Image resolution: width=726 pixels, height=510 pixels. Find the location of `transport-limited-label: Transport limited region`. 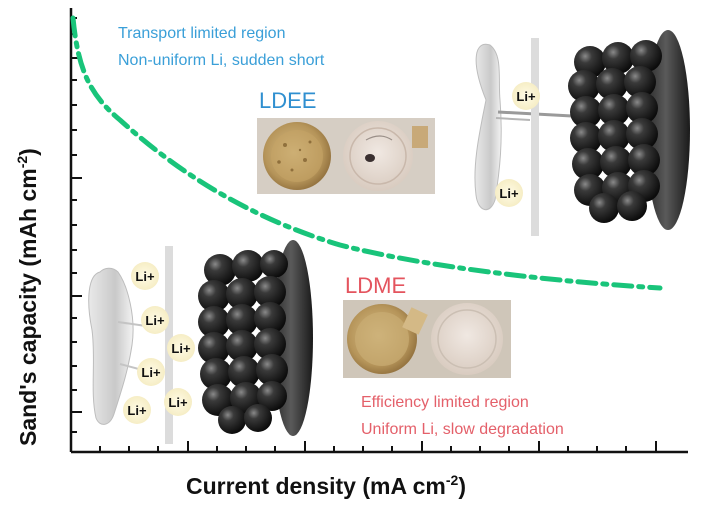

transport-limited-label: Transport limited region is located at coordinates (201, 33).